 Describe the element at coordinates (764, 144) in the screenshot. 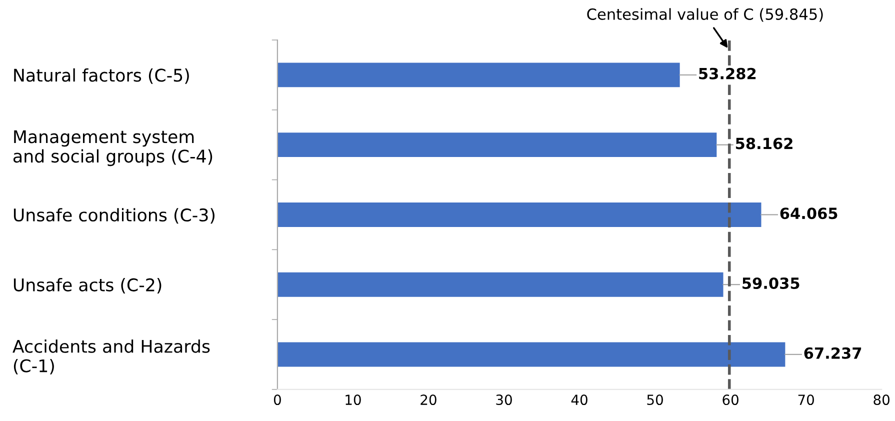

I see `data-label: 58.162` at that location.